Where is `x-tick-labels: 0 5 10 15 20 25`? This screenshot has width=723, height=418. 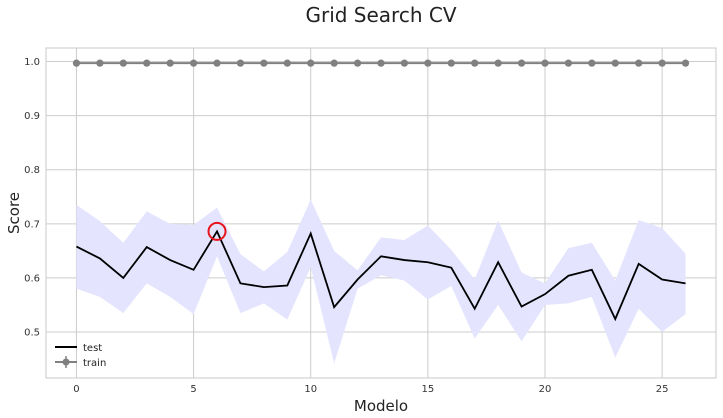
x-tick-labels: 0 5 10 15 20 25 is located at coordinates (370, 389).